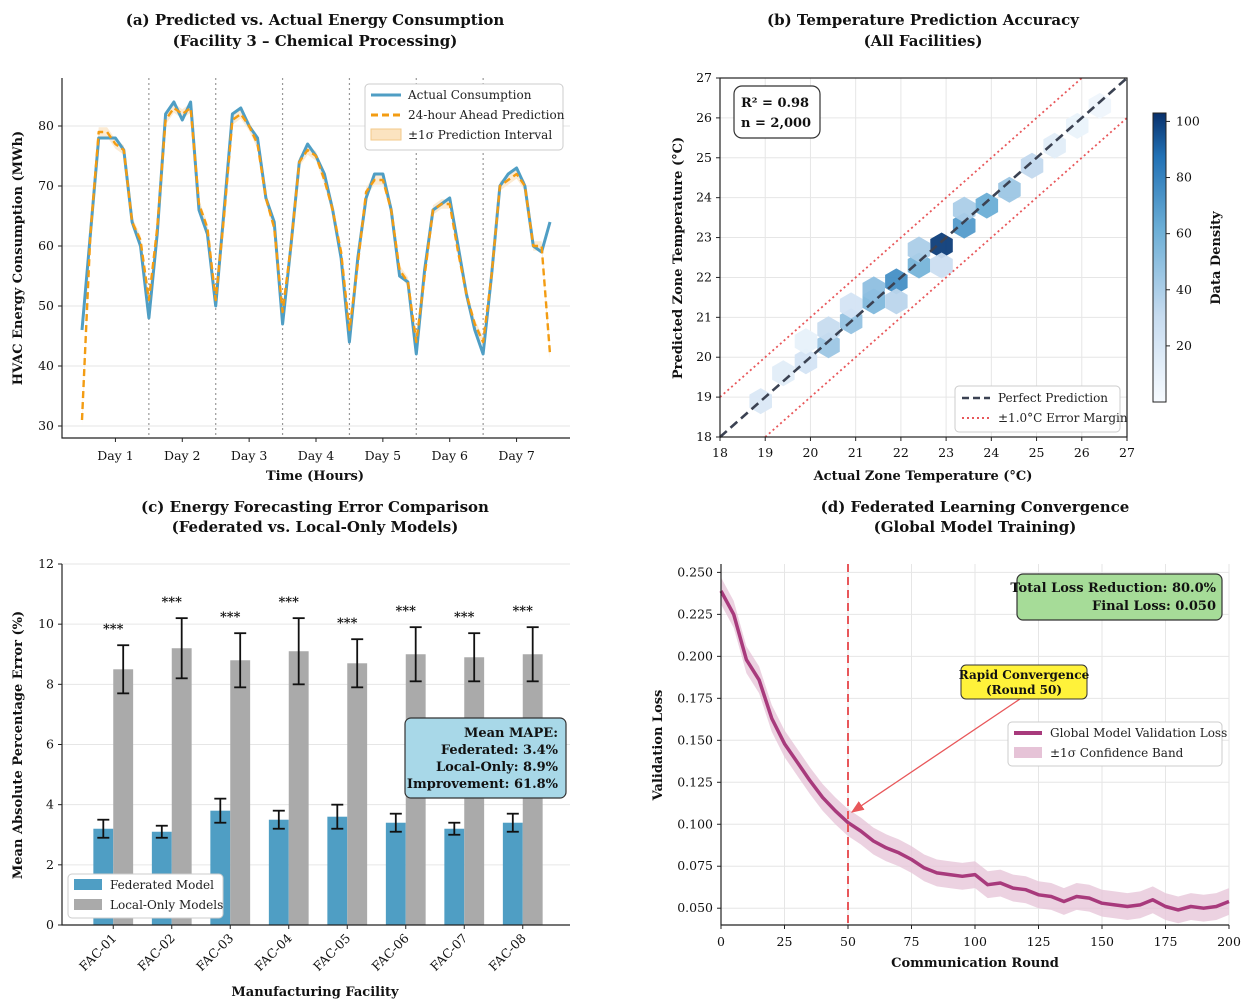  Describe the element at coordinates (1188, 120) in the screenshot. I see `colorbar-tick-label: 100` at that location.